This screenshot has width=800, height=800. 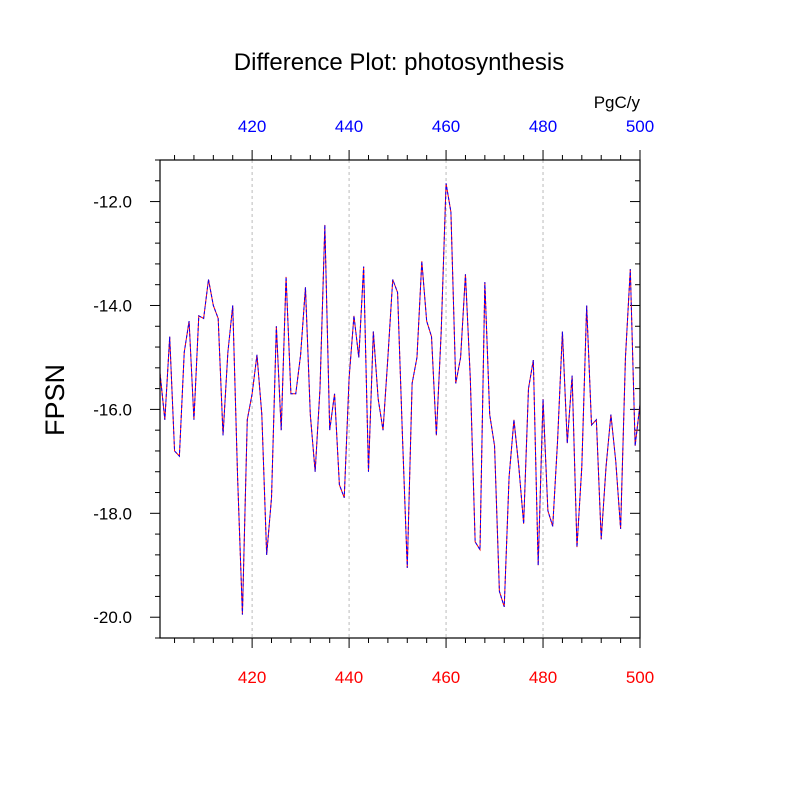 What do you see at coordinates (640, 677) in the screenshot?
I see `x-tick-label: 500` at bounding box center [640, 677].